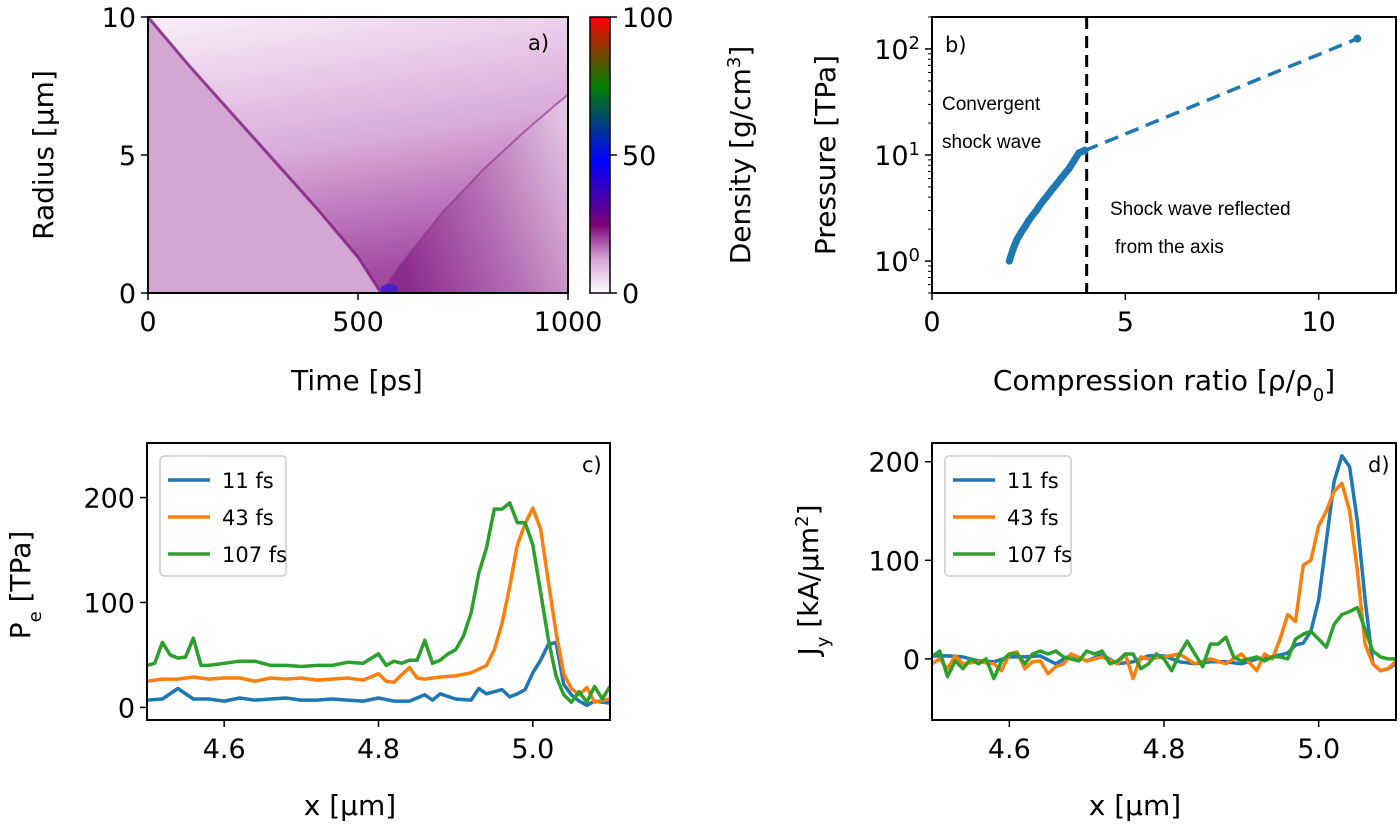 The height and width of the screenshot is (830, 1400). Describe the element at coordinates (265, 155) in the screenshot. I see `incoming-shock-front` at that location.